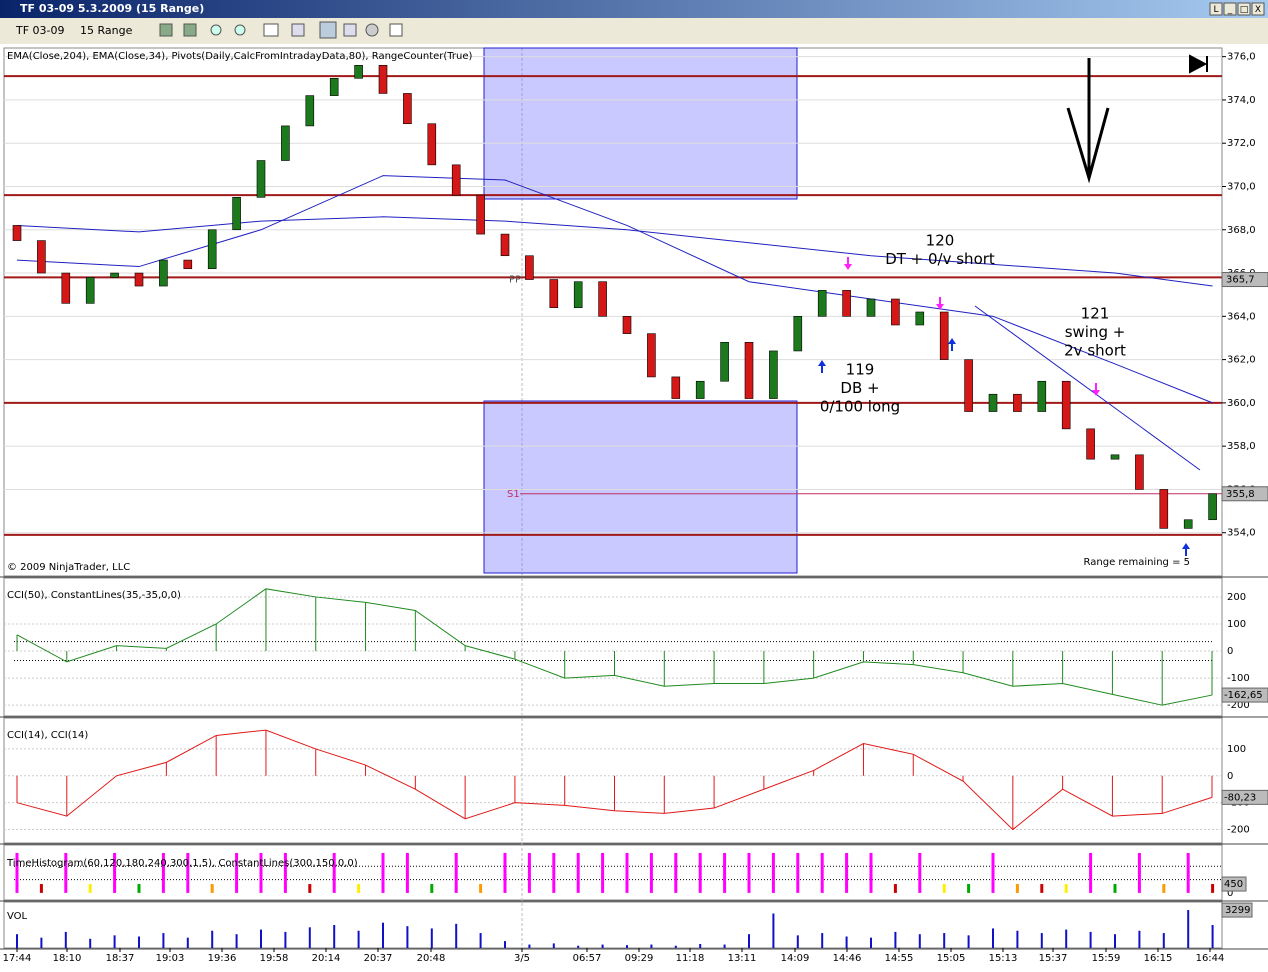  I want to click on price-tag, so click(1244, 280).